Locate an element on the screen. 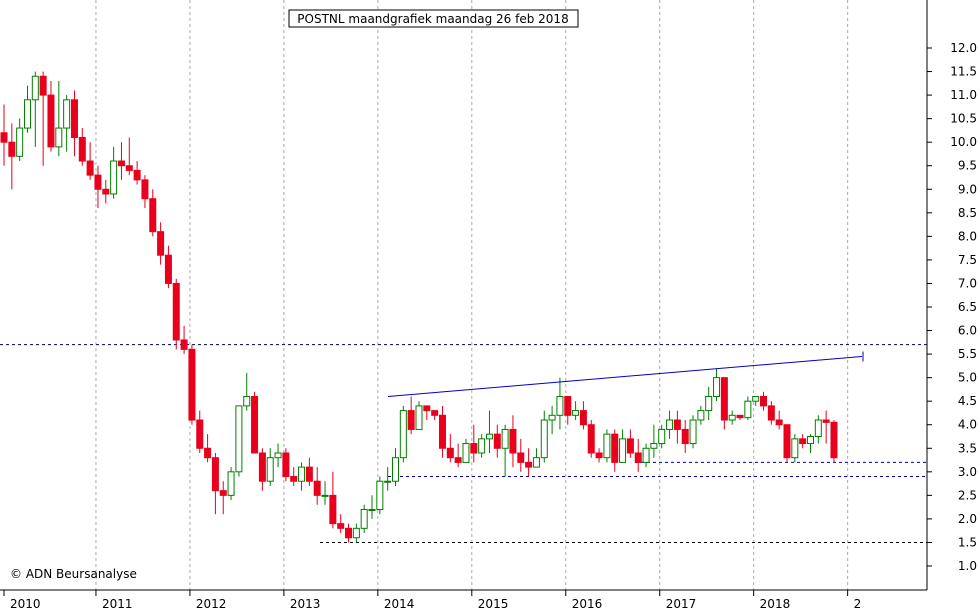 This screenshot has width=980, height=610. x-tick-label: 2016 is located at coordinates (587, 603).